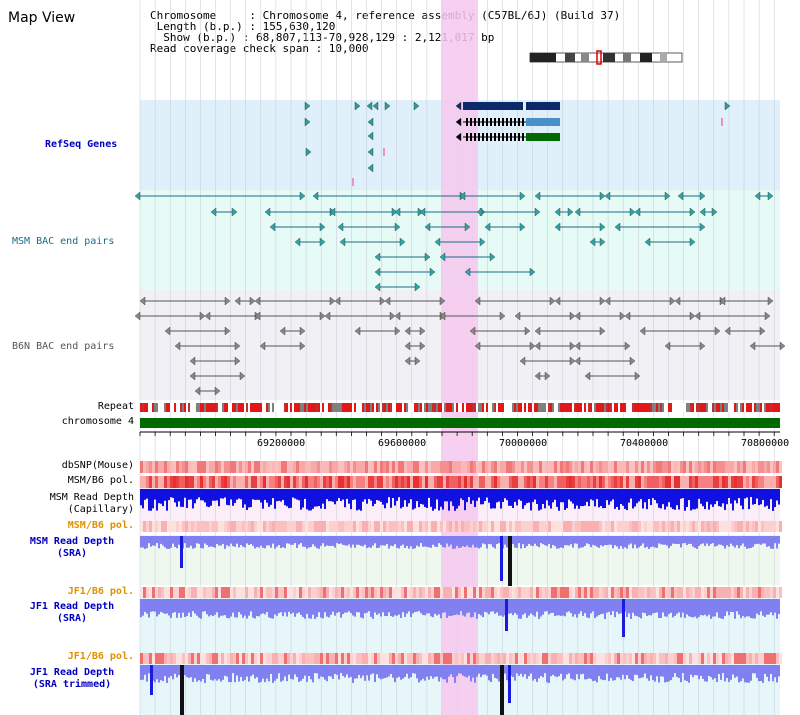 This screenshot has width=800, height=715. I want to click on msm-bac-label: MSM BAC end pairs, so click(63, 241).